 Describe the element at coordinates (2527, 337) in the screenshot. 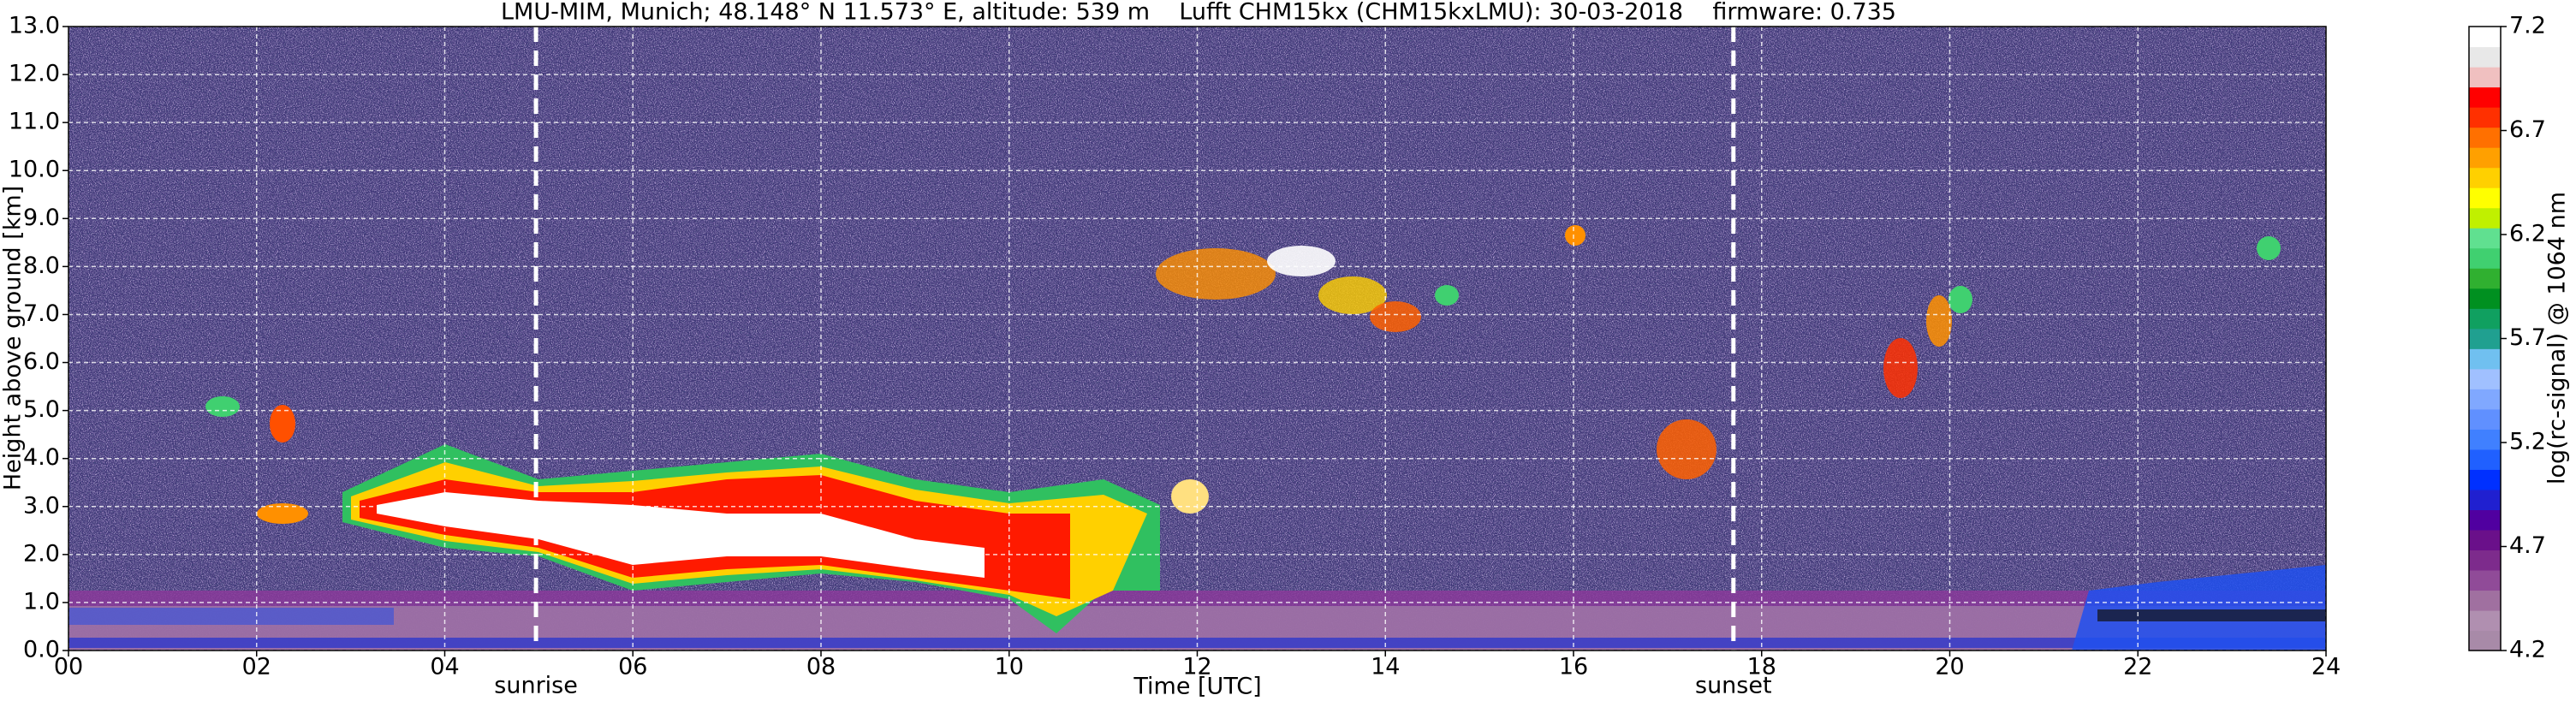

I see `colorbar-tick-label: 5.7` at that location.